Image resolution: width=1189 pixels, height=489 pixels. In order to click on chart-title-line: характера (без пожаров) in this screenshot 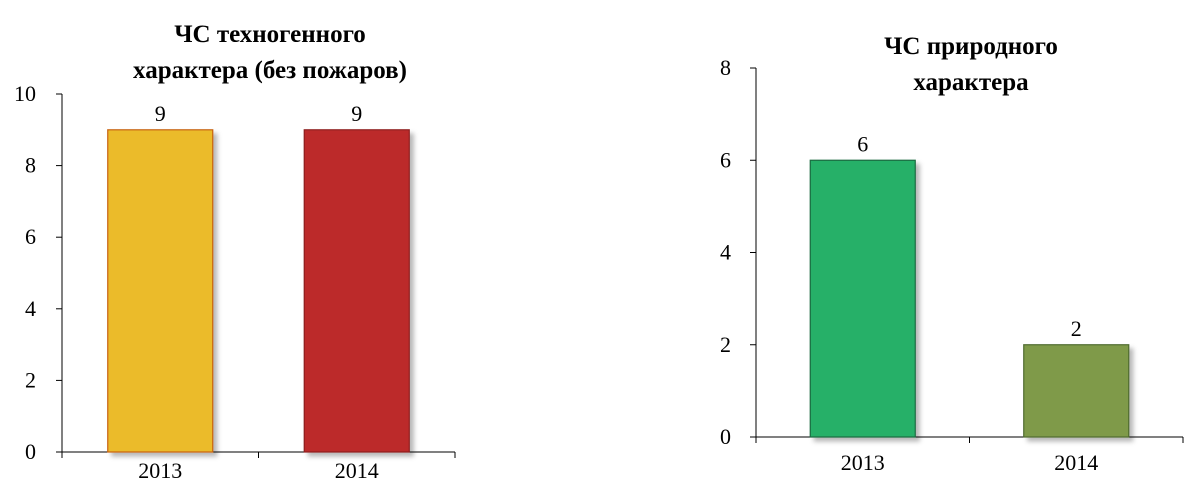, I will do `click(270, 70)`.